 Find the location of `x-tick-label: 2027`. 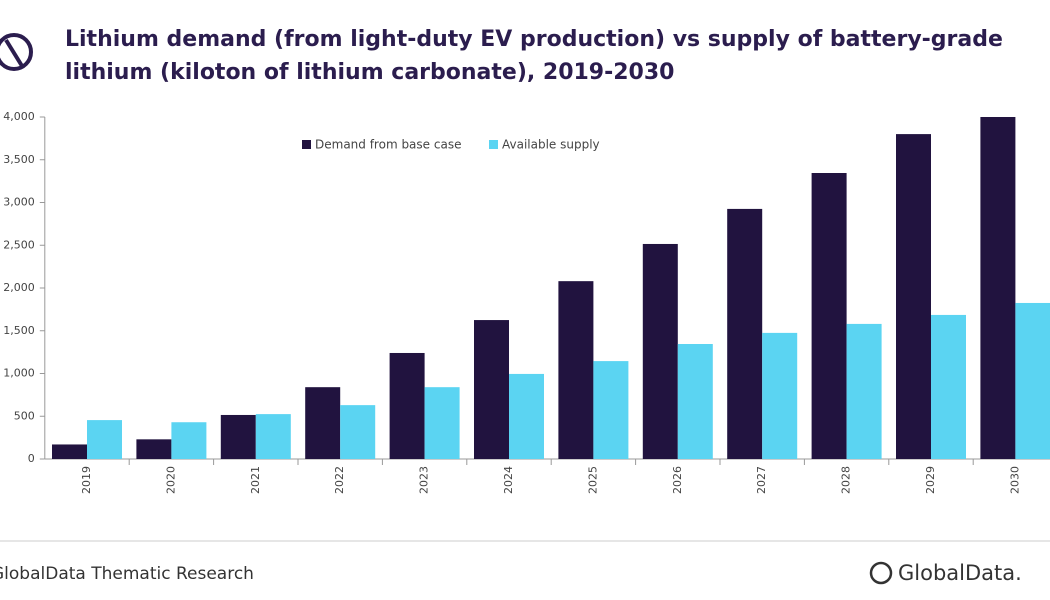

x-tick-label: 2027 is located at coordinates (761, 480).